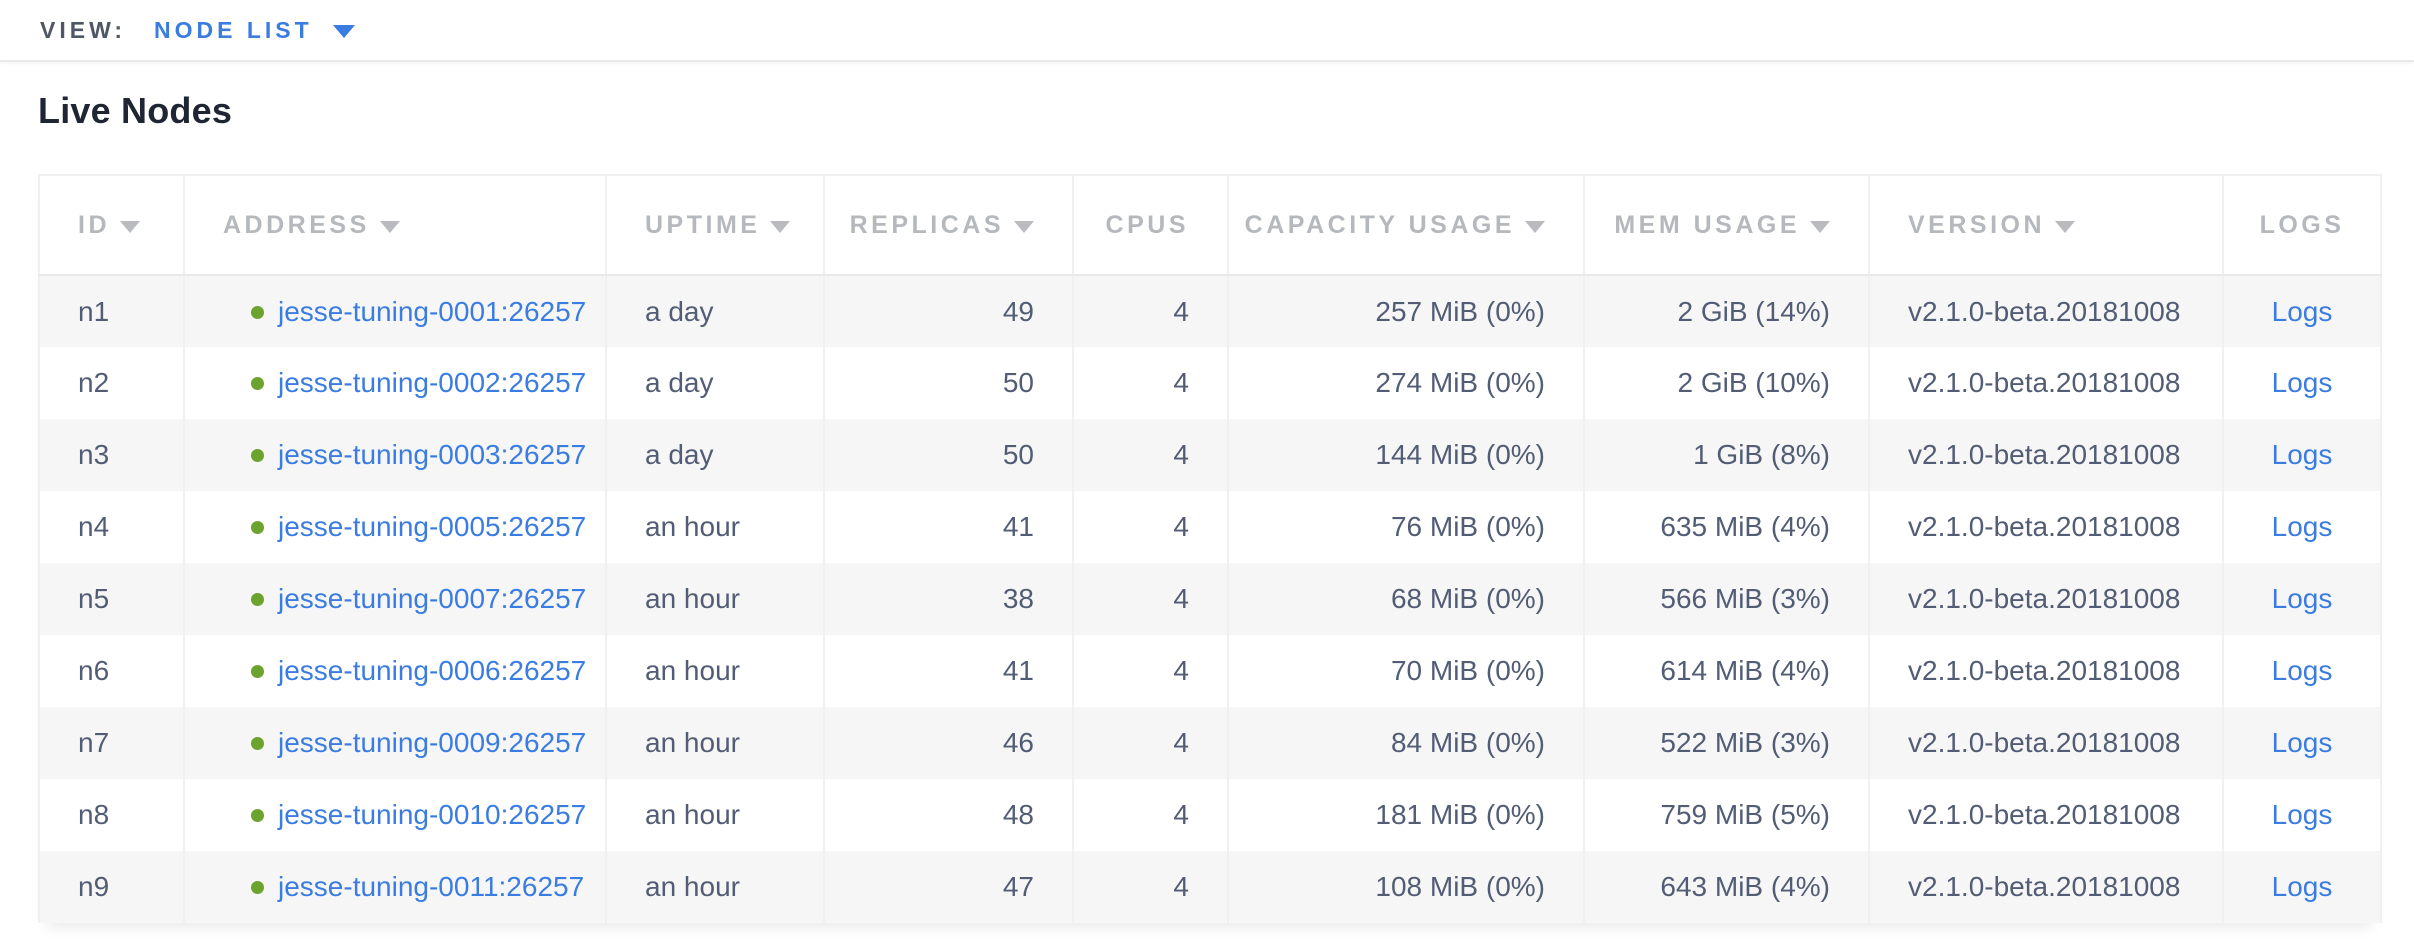 The height and width of the screenshot is (948, 2414). What do you see at coordinates (714, 383) in the screenshot?
I see `cell-uptime: a day` at bounding box center [714, 383].